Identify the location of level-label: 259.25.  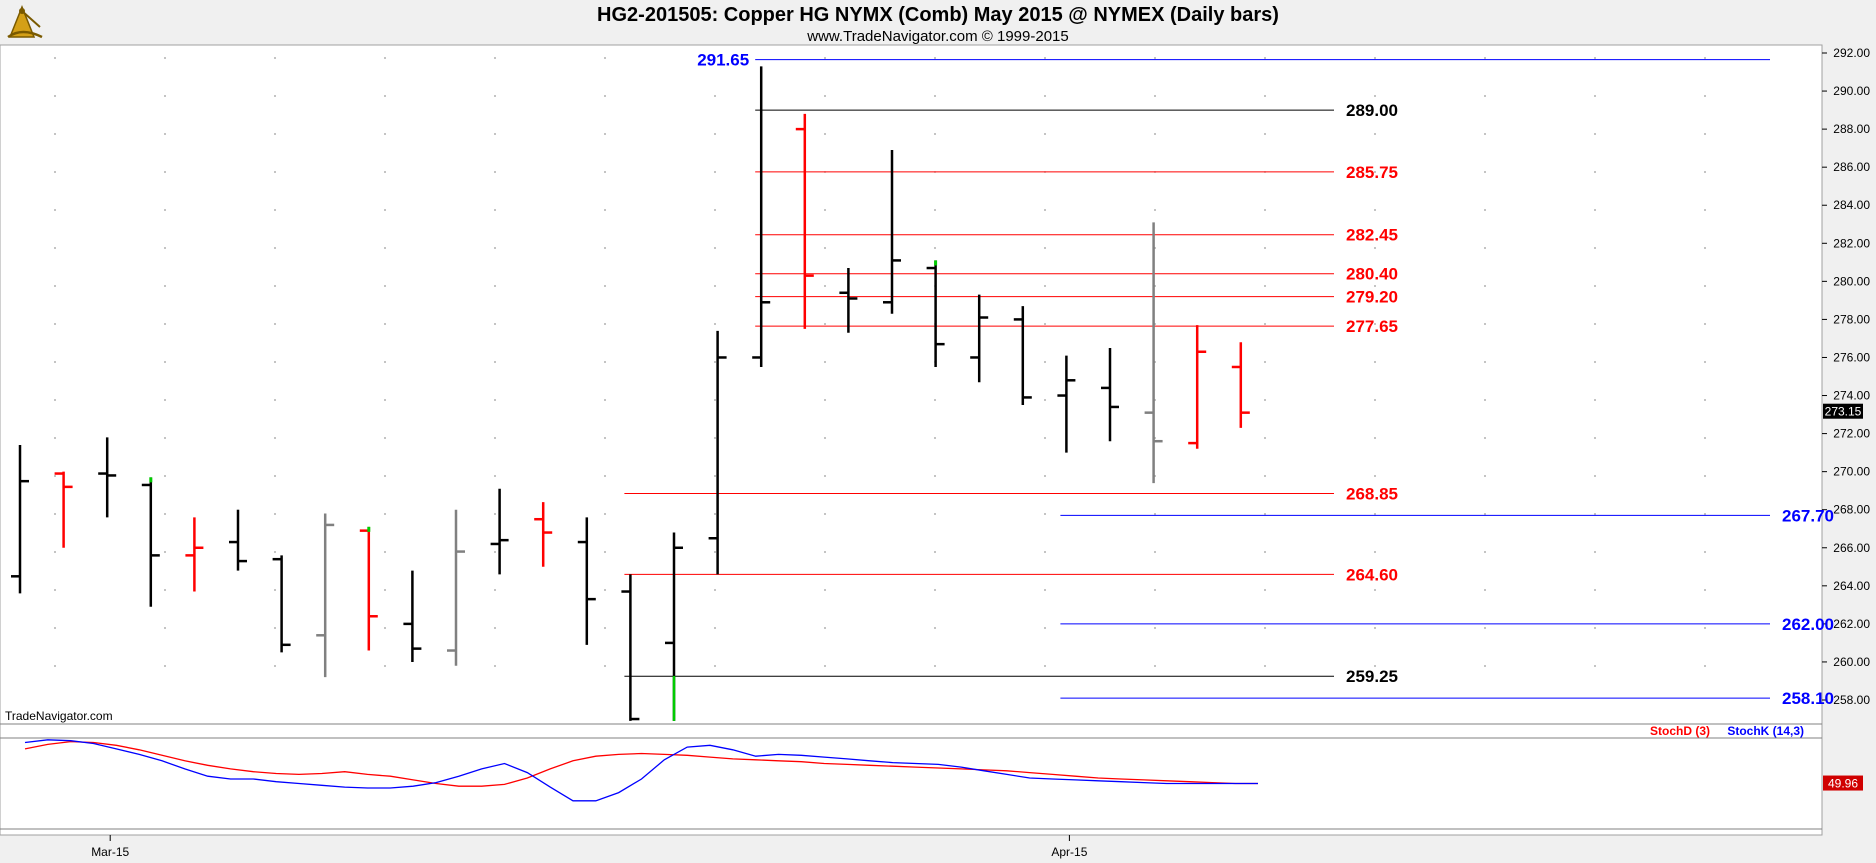
(1372, 676).